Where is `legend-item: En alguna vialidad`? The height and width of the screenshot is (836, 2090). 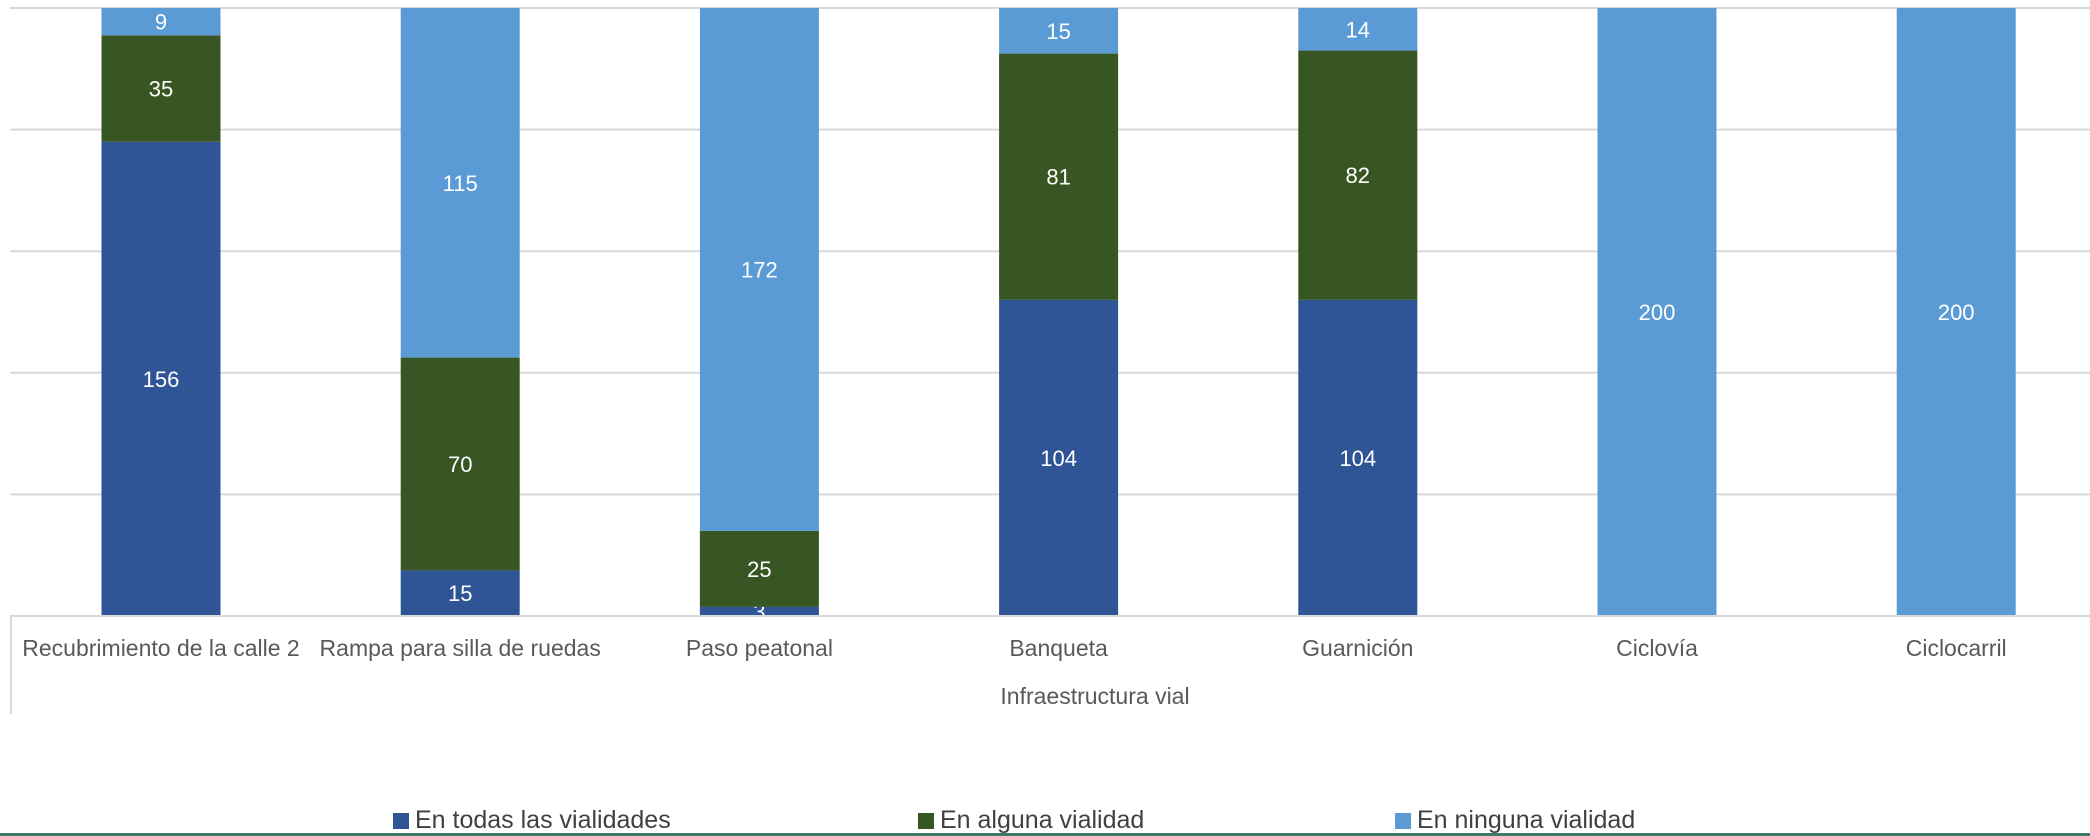 legend-item: En alguna vialidad is located at coordinates (1031, 820).